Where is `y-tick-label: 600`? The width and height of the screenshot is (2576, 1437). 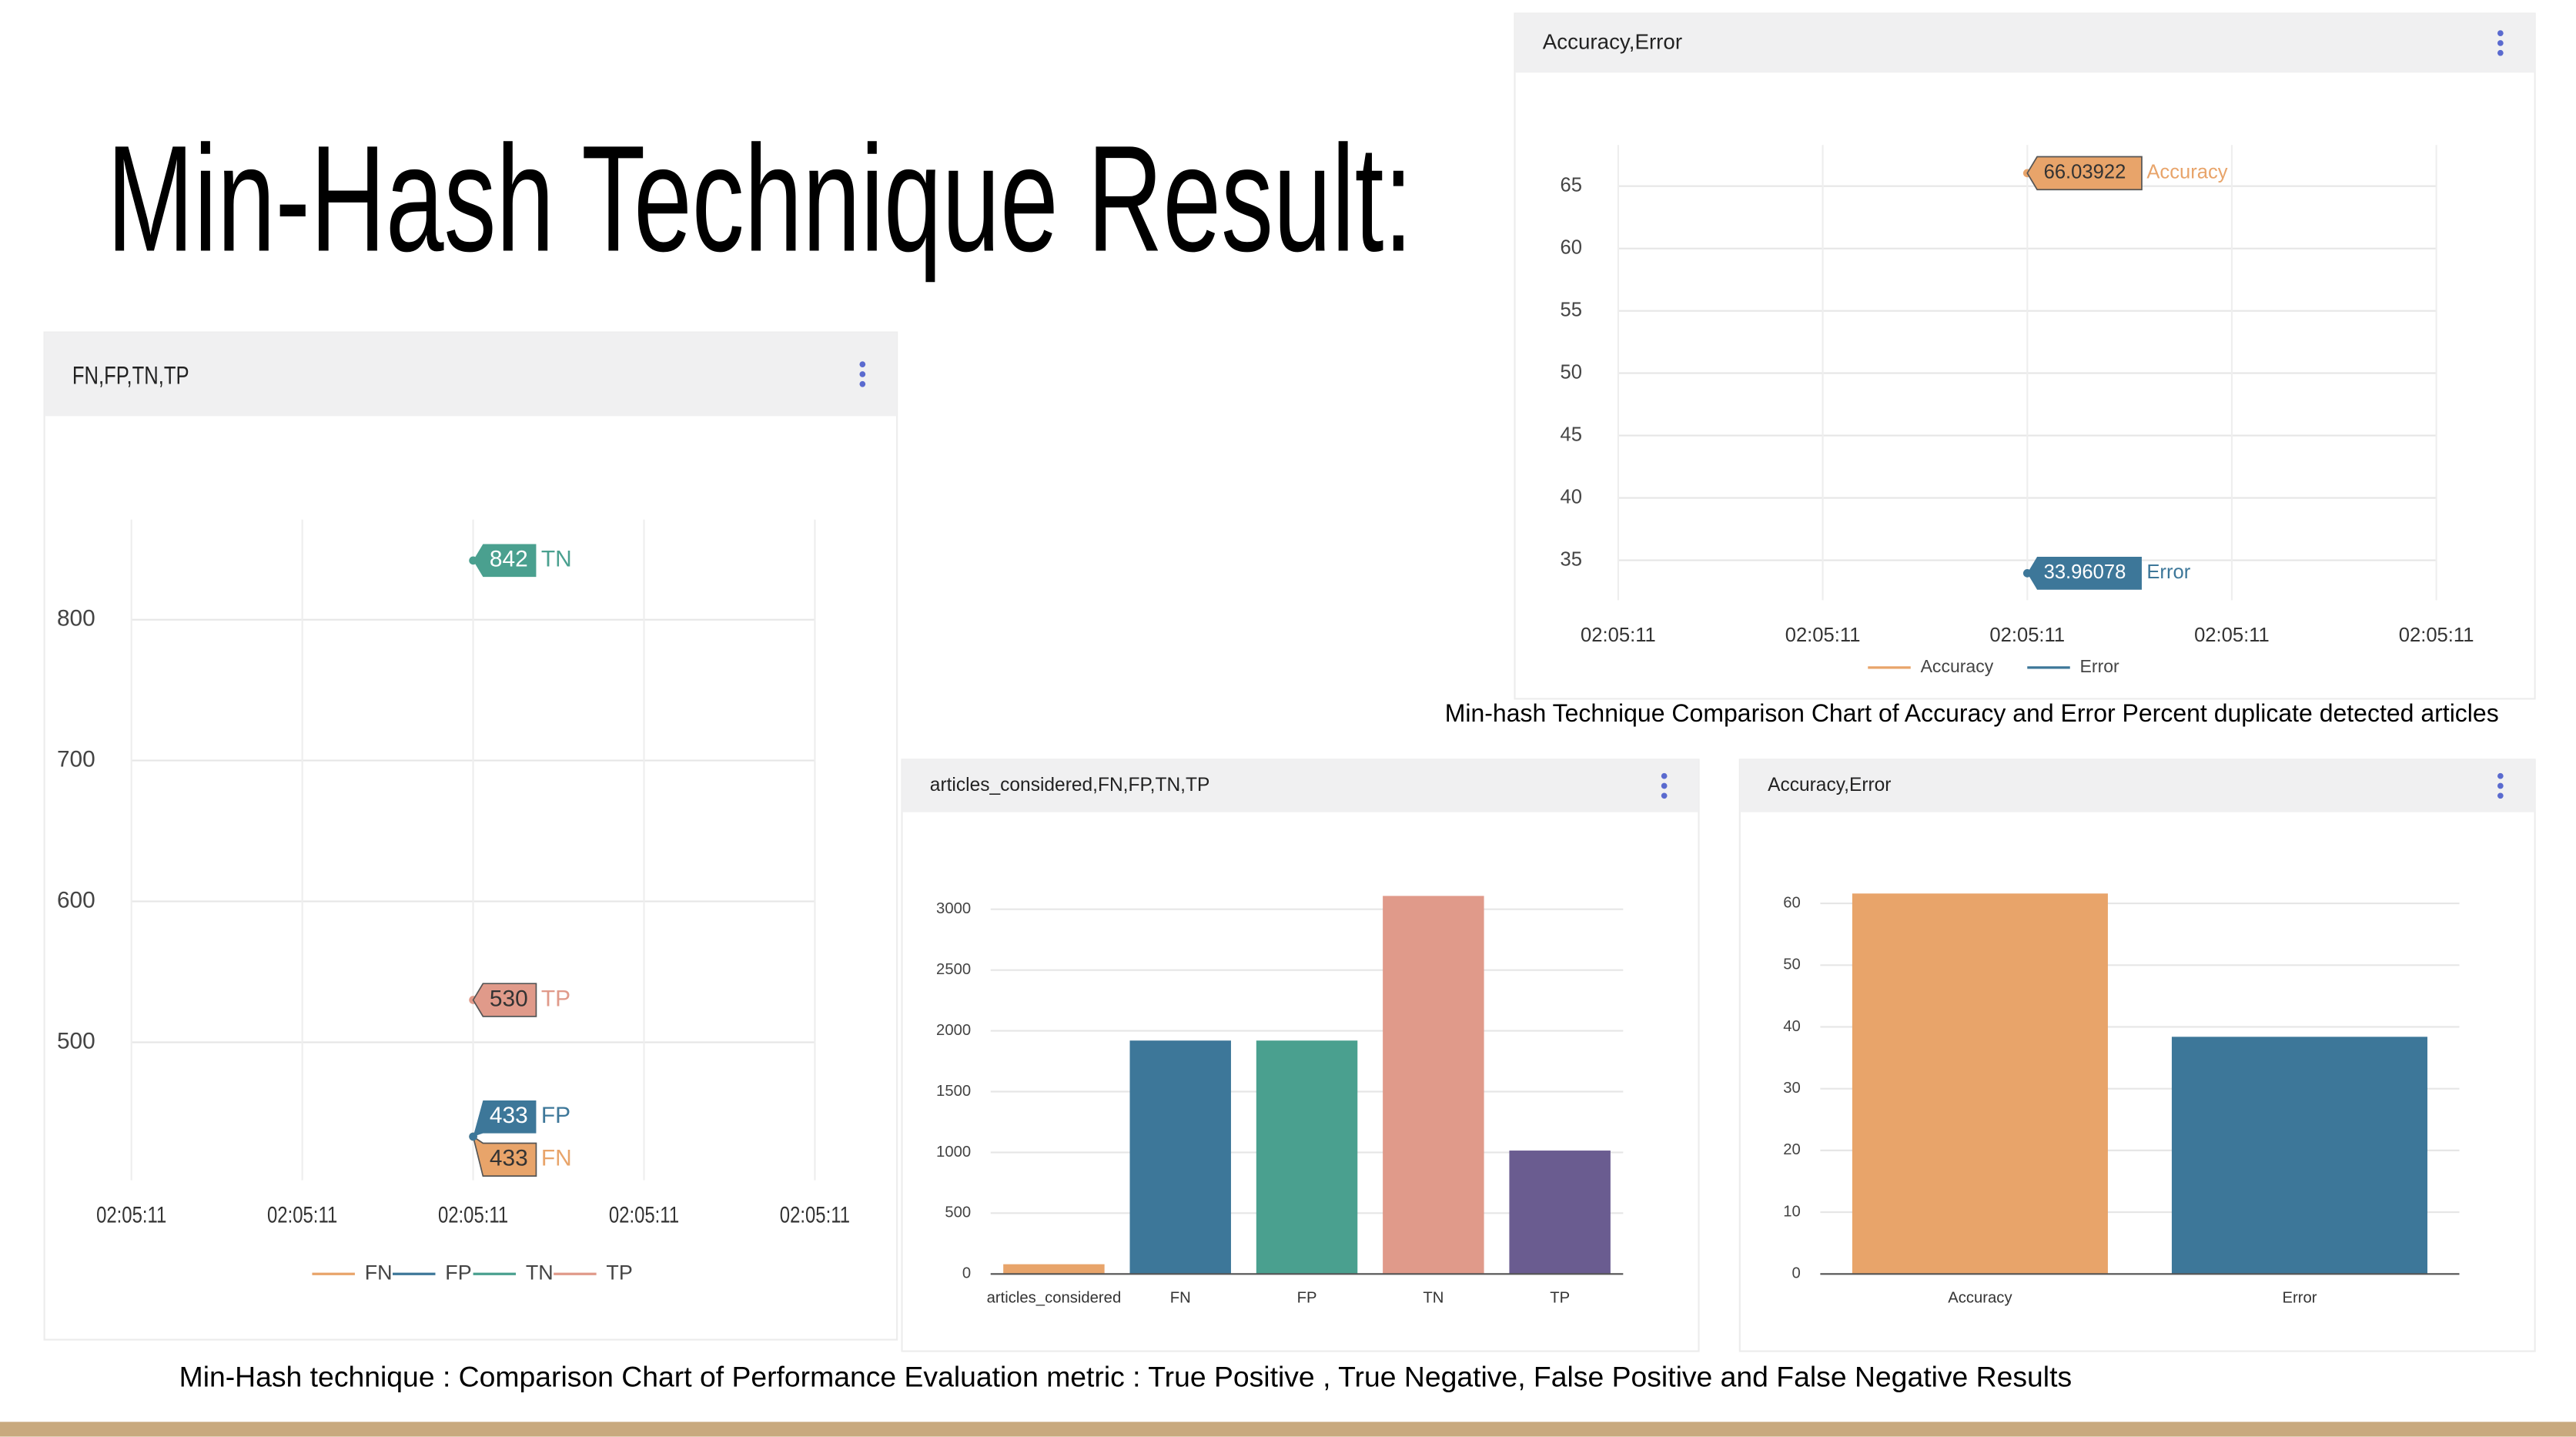 y-tick-label: 600 is located at coordinates (76, 900).